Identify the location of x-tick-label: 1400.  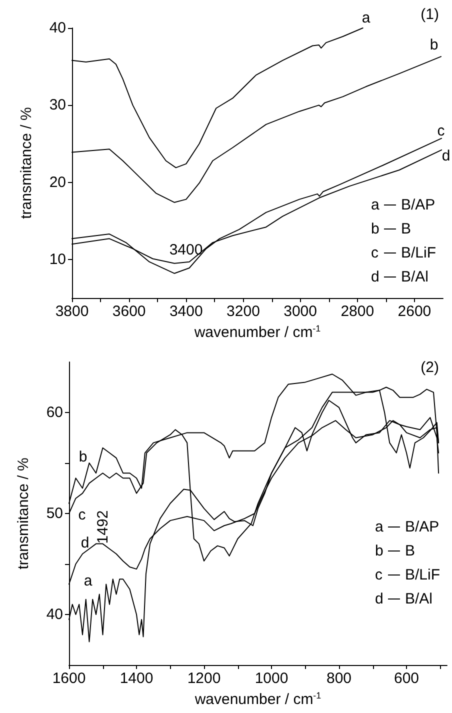
(137, 678).